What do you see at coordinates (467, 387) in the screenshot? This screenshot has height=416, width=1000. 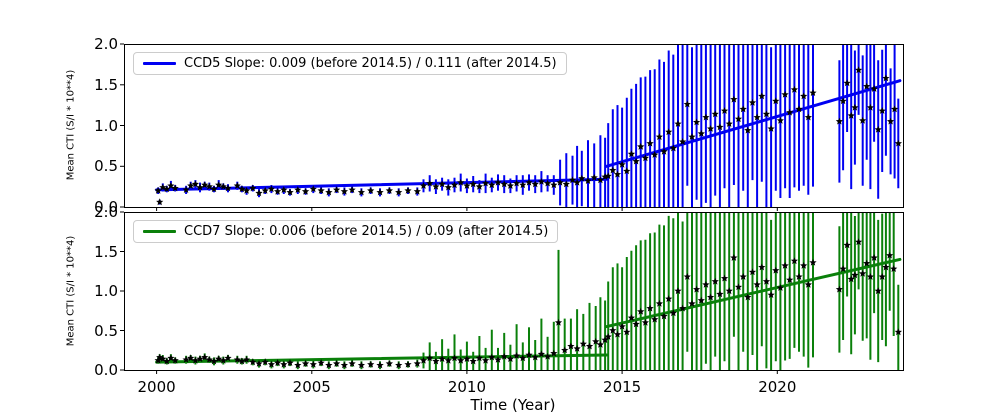 I see `x-tick-label: 2010` at bounding box center [467, 387].